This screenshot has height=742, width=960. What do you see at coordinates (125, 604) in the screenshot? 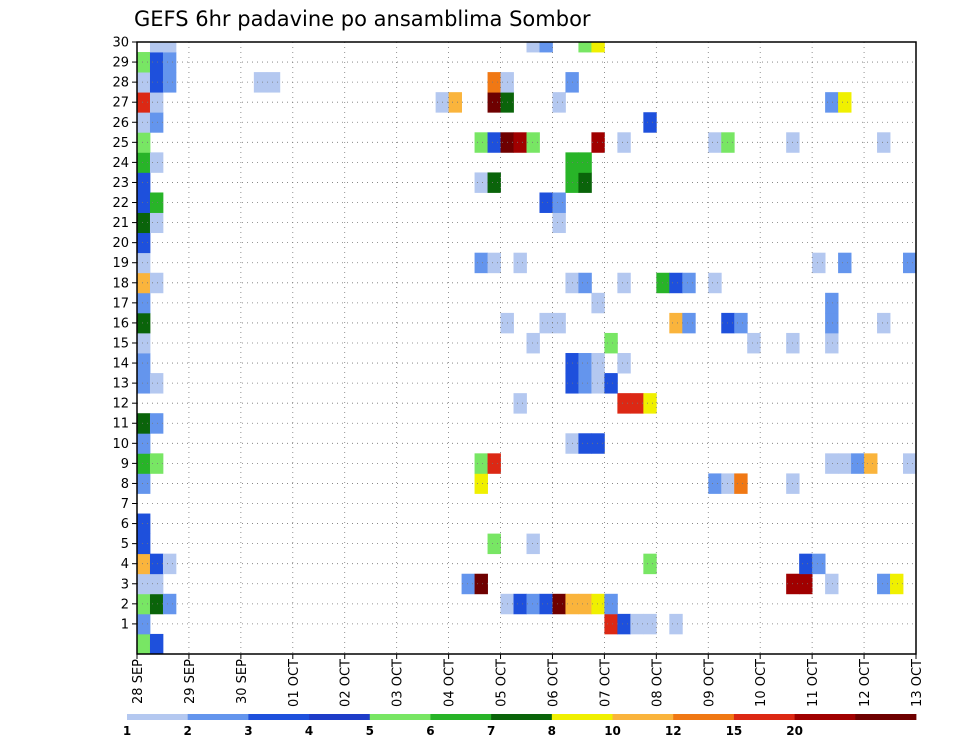
I see `y-tick-label: 2` at bounding box center [125, 604].